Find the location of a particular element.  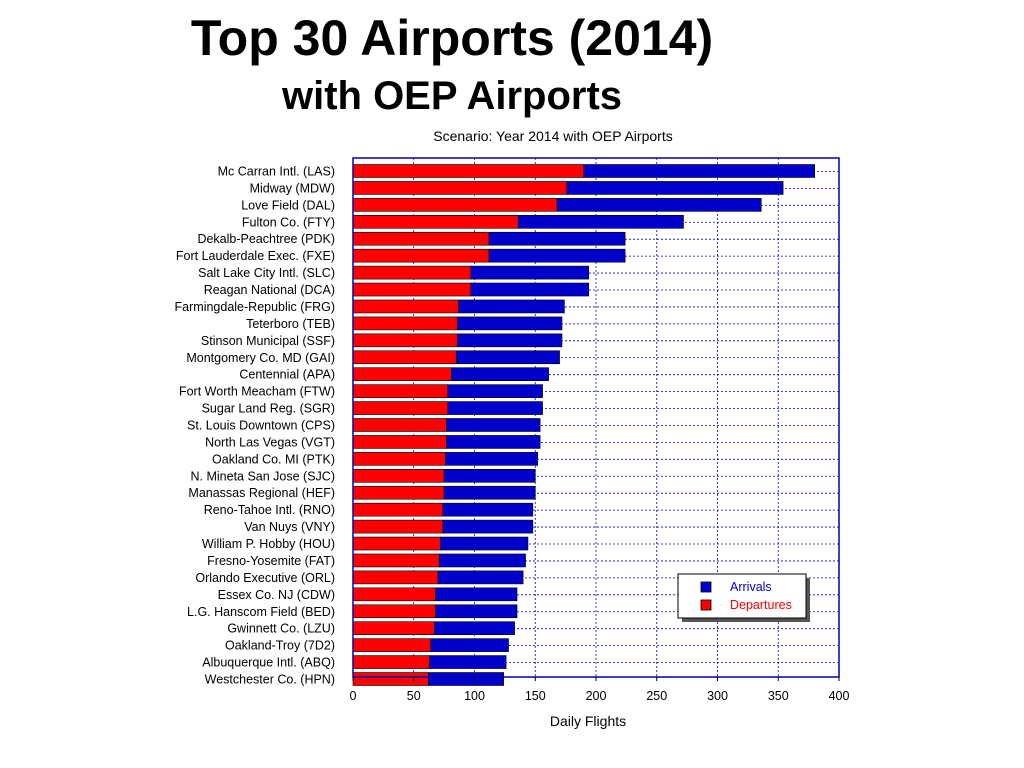

x-tick-label: 200 is located at coordinates (596, 696).